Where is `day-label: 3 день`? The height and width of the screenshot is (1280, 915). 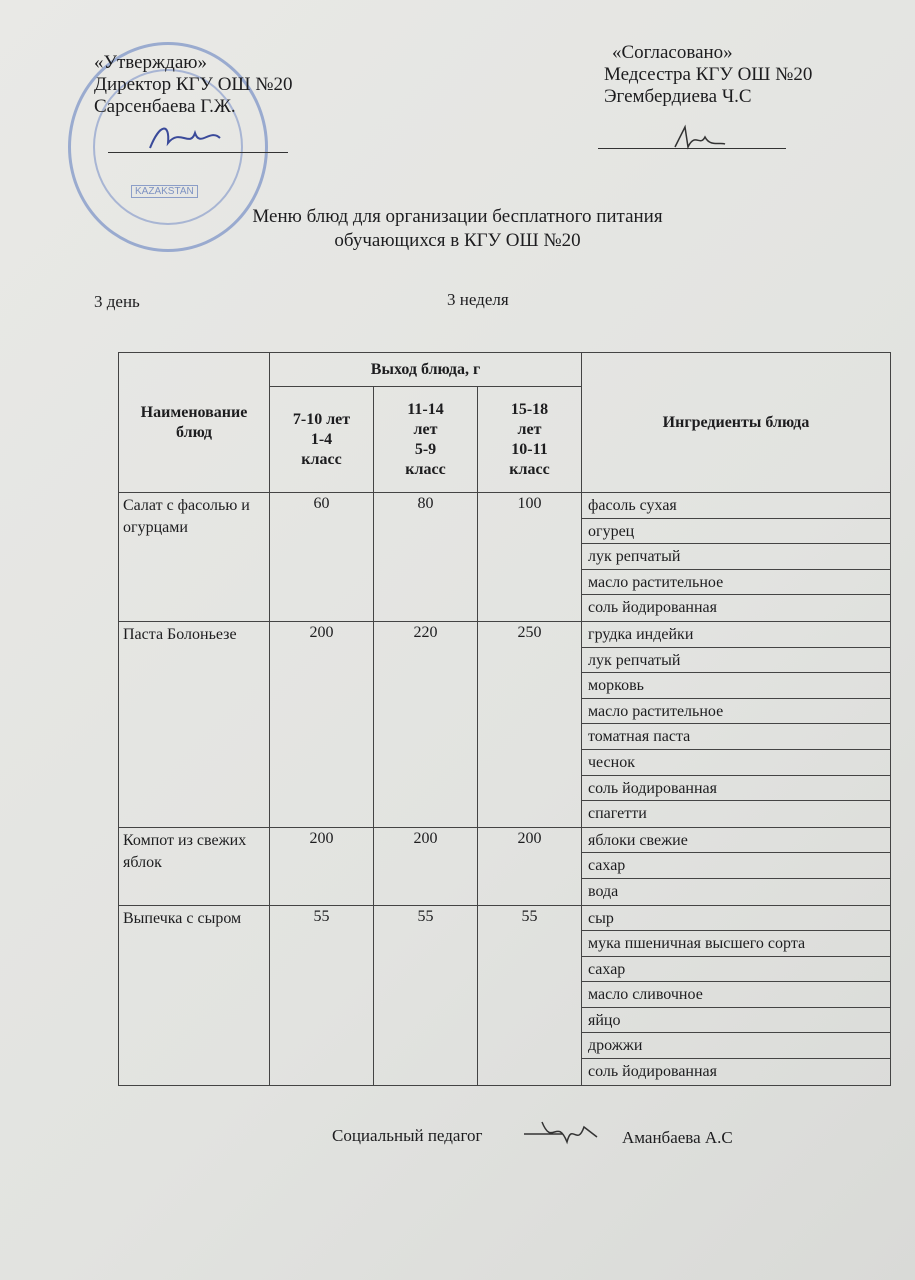 day-label: 3 день is located at coordinates (117, 301).